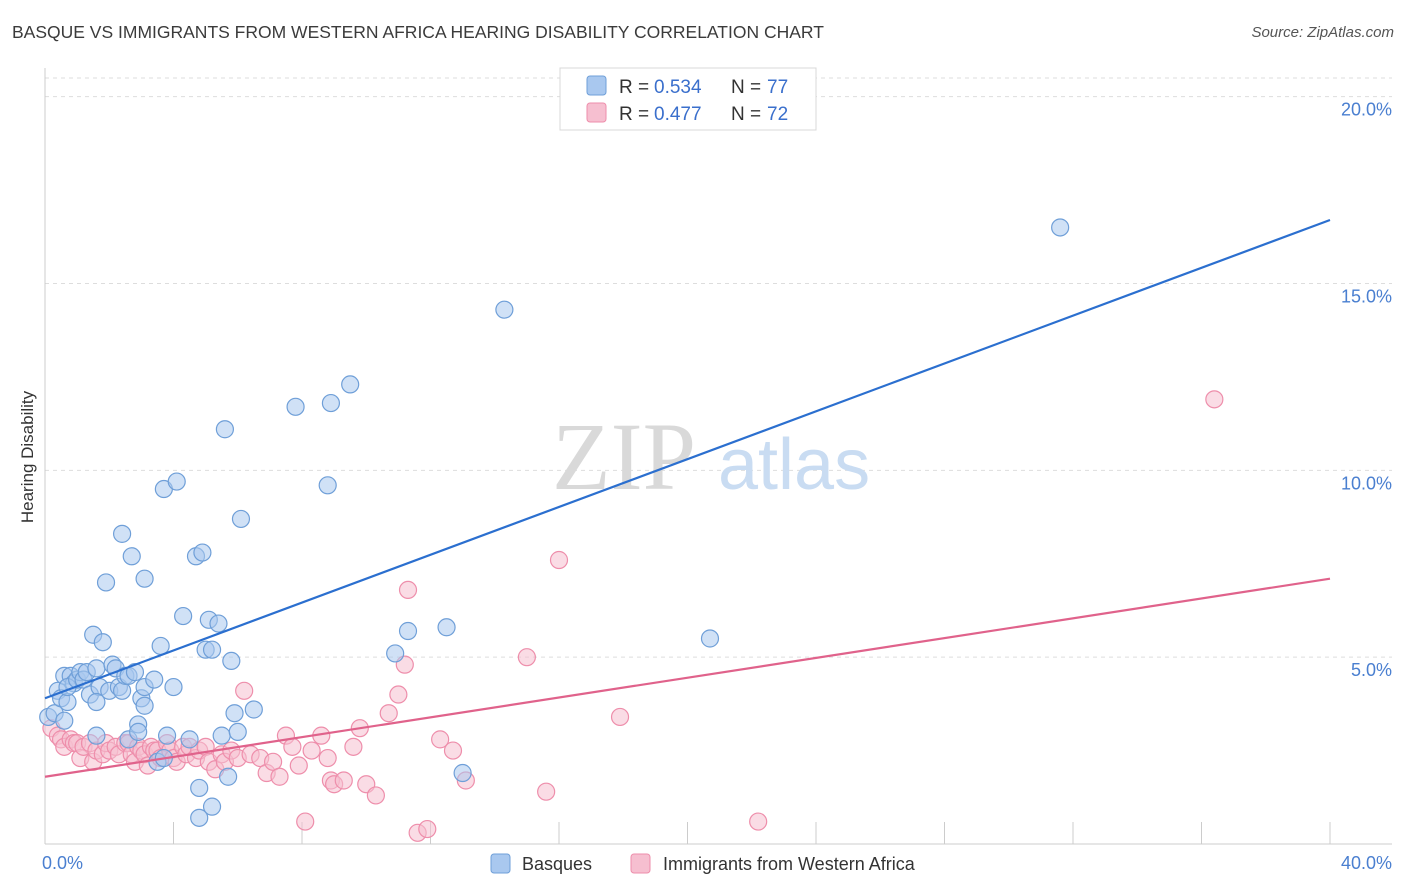 The image size is (1406, 892). I want to click on x-tick-label-start: 0.0%, so click(62, 863).